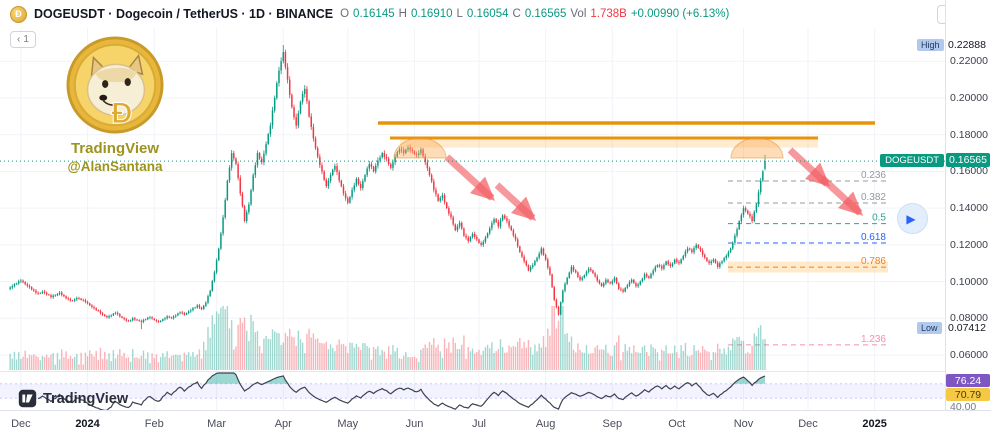 This screenshot has width=991, height=444. What do you see at coordinates (401, 391) in the screenshot?
I see `oscillator-line` at bounding box center [401, 391].